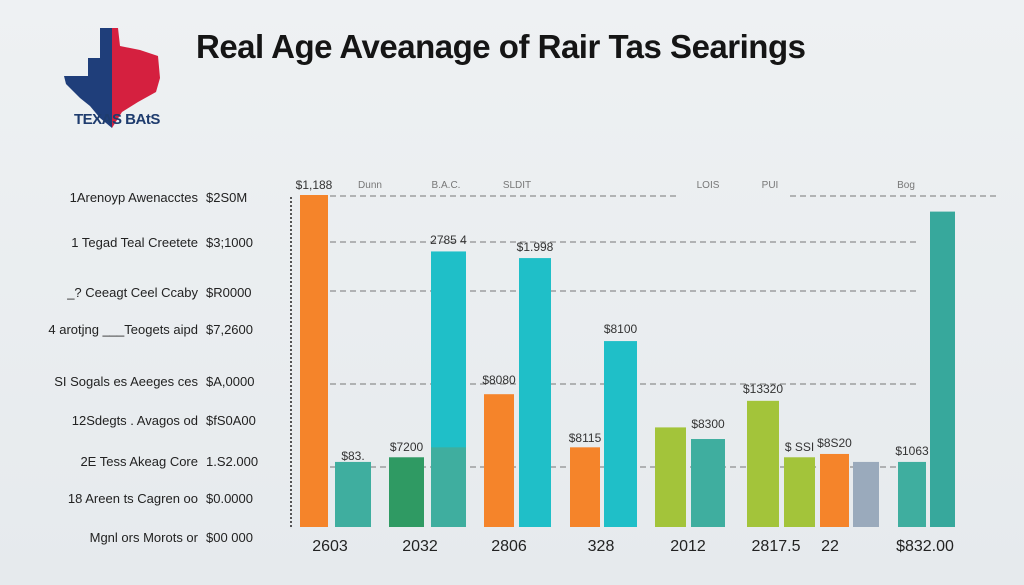 The height and width of the screenshot is (585, 1024). Describe the element at coordinates (708, 185) in the screenshot. I see `top-label: LOIS` at that location.